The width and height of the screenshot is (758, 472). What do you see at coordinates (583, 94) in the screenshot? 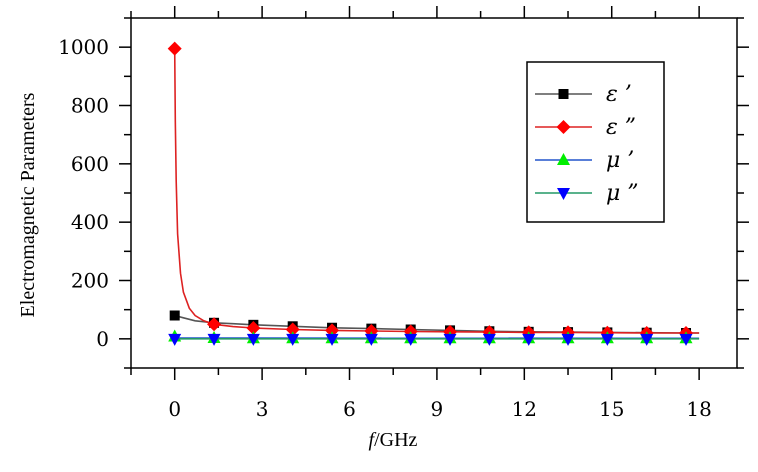
I see `legend-item-epsilon-prime: ε ’` at bounding box center [583, 94].